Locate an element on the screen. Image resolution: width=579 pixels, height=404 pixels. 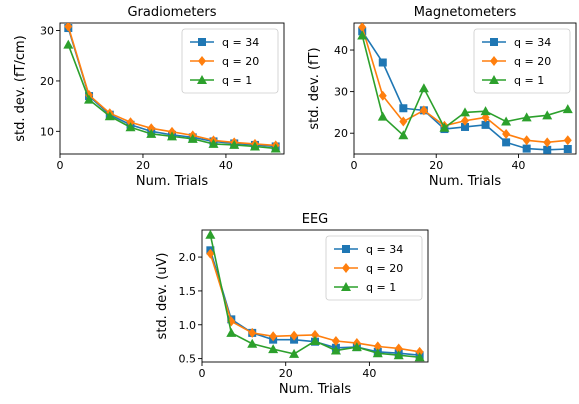
y-tick-label: 10 is located at coordinates (47, 131).